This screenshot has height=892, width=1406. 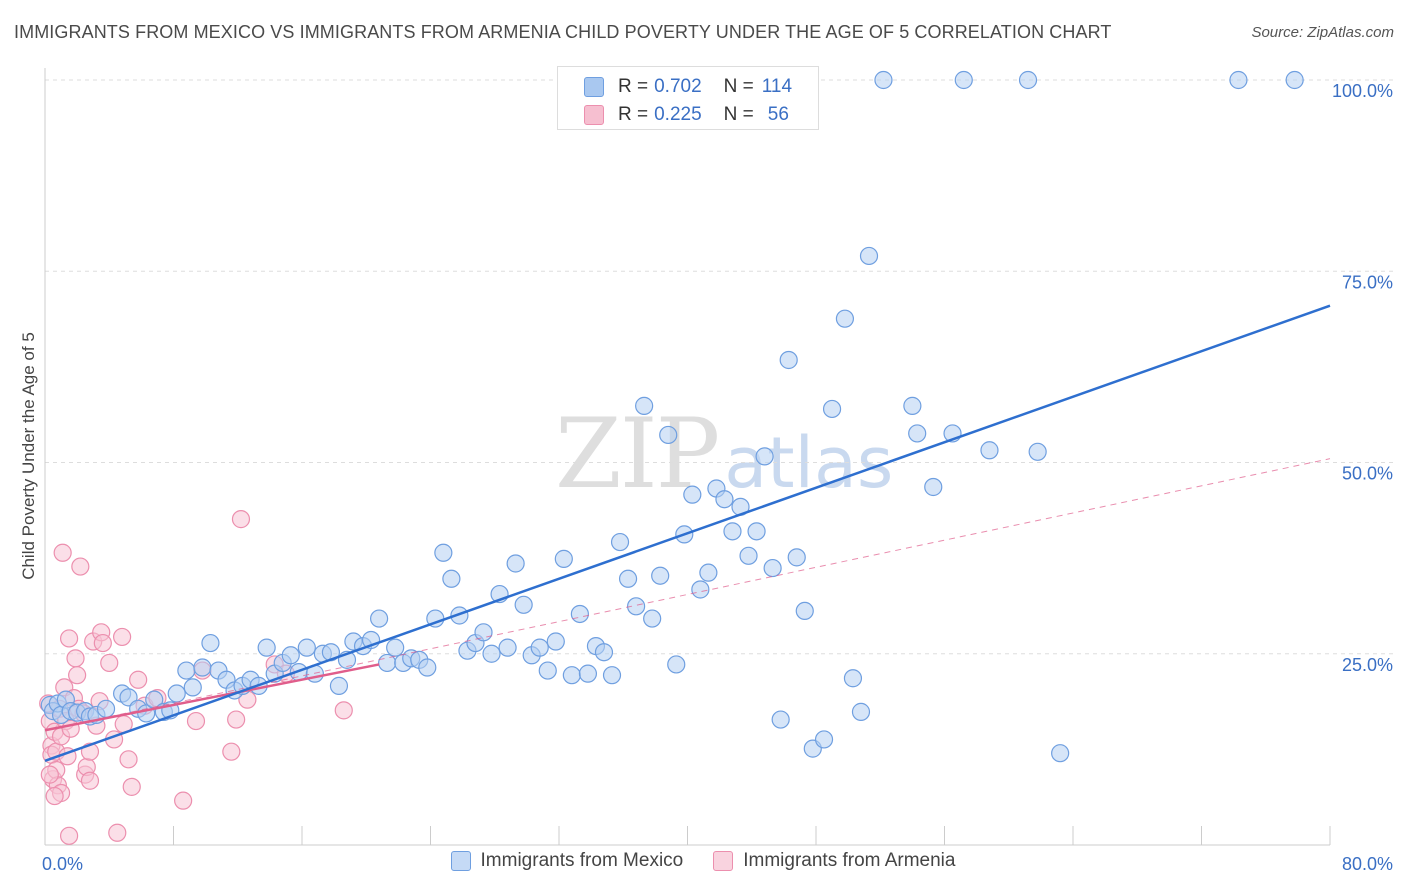 I want to click on y-tick-label-25: 25.0%, so click(x=1367, y=665).